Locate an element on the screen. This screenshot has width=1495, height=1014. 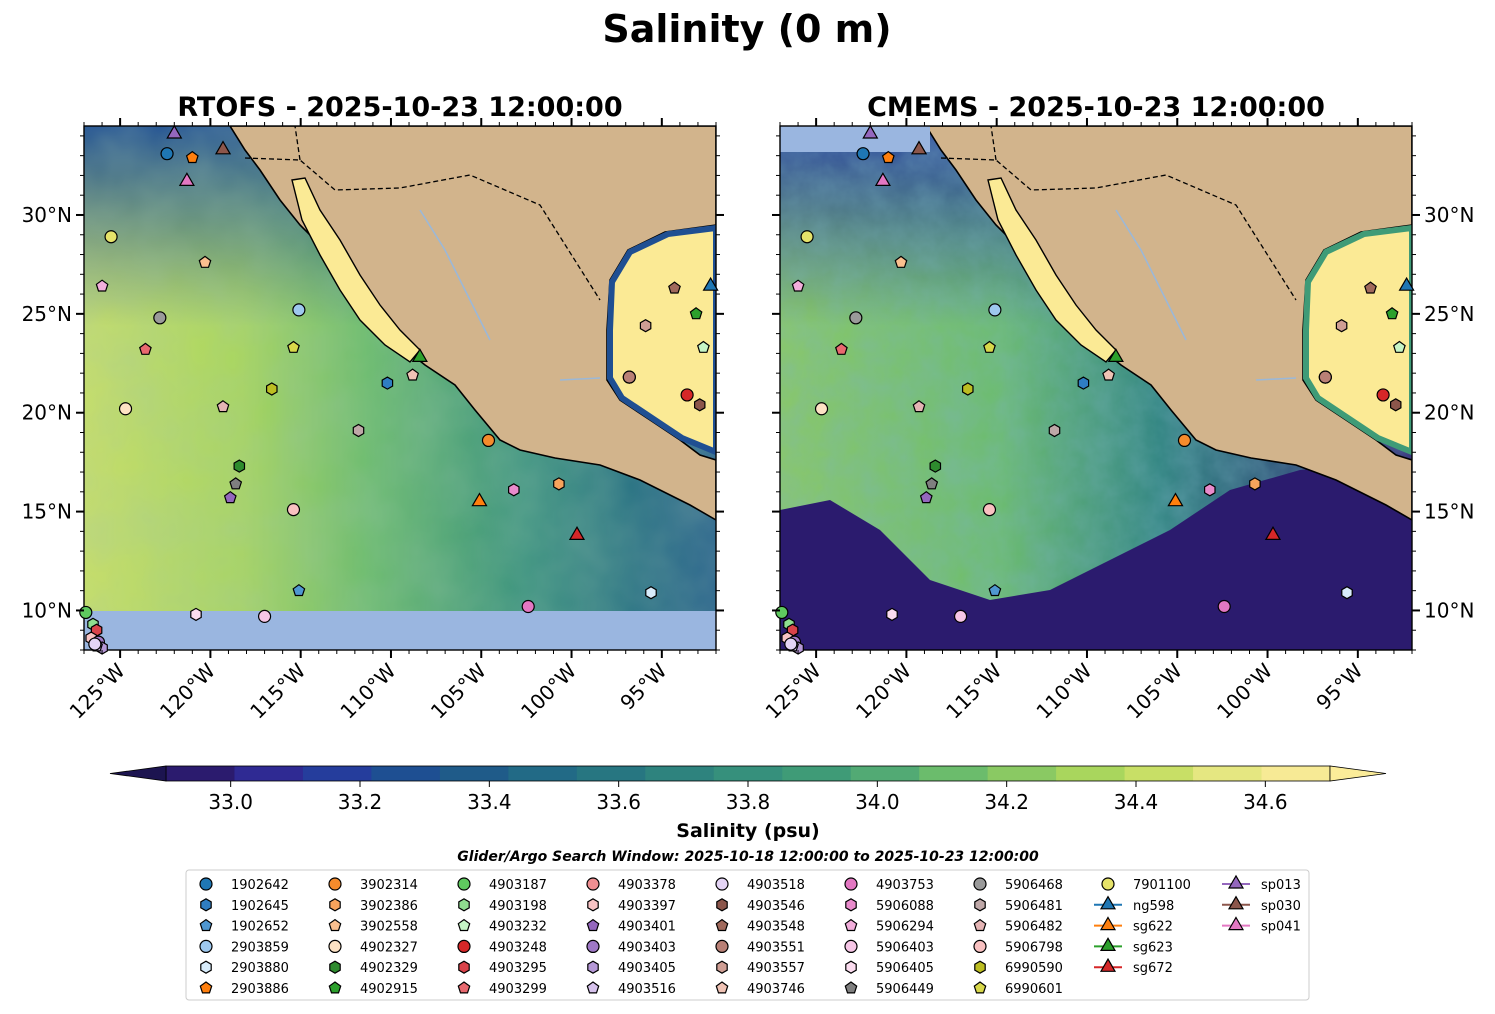
colorbar-tick-label: 34.4 is located at coordinates (1136, 802).